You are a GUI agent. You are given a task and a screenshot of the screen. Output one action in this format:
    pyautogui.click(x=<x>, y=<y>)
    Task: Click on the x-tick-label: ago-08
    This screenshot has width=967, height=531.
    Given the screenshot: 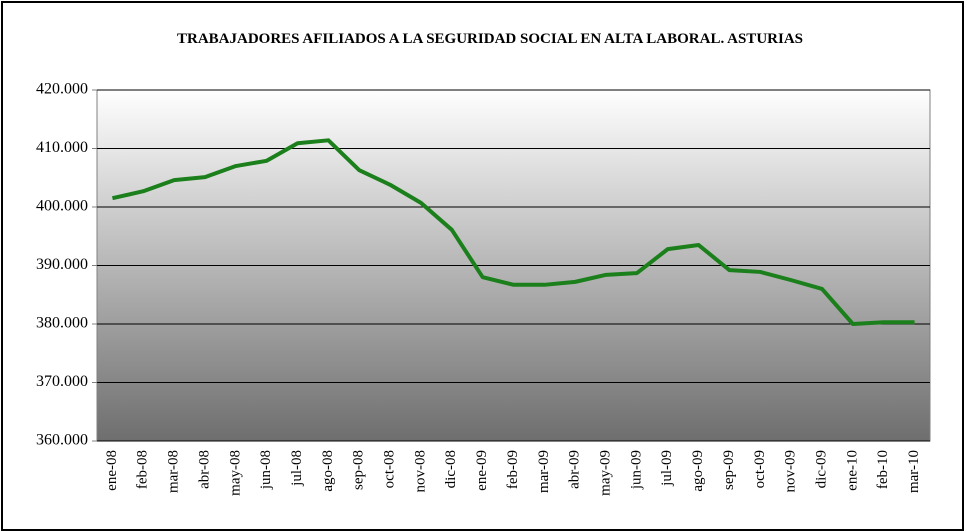 What is the action you would take?
    pyautogui.click(x=328, y=471)
    